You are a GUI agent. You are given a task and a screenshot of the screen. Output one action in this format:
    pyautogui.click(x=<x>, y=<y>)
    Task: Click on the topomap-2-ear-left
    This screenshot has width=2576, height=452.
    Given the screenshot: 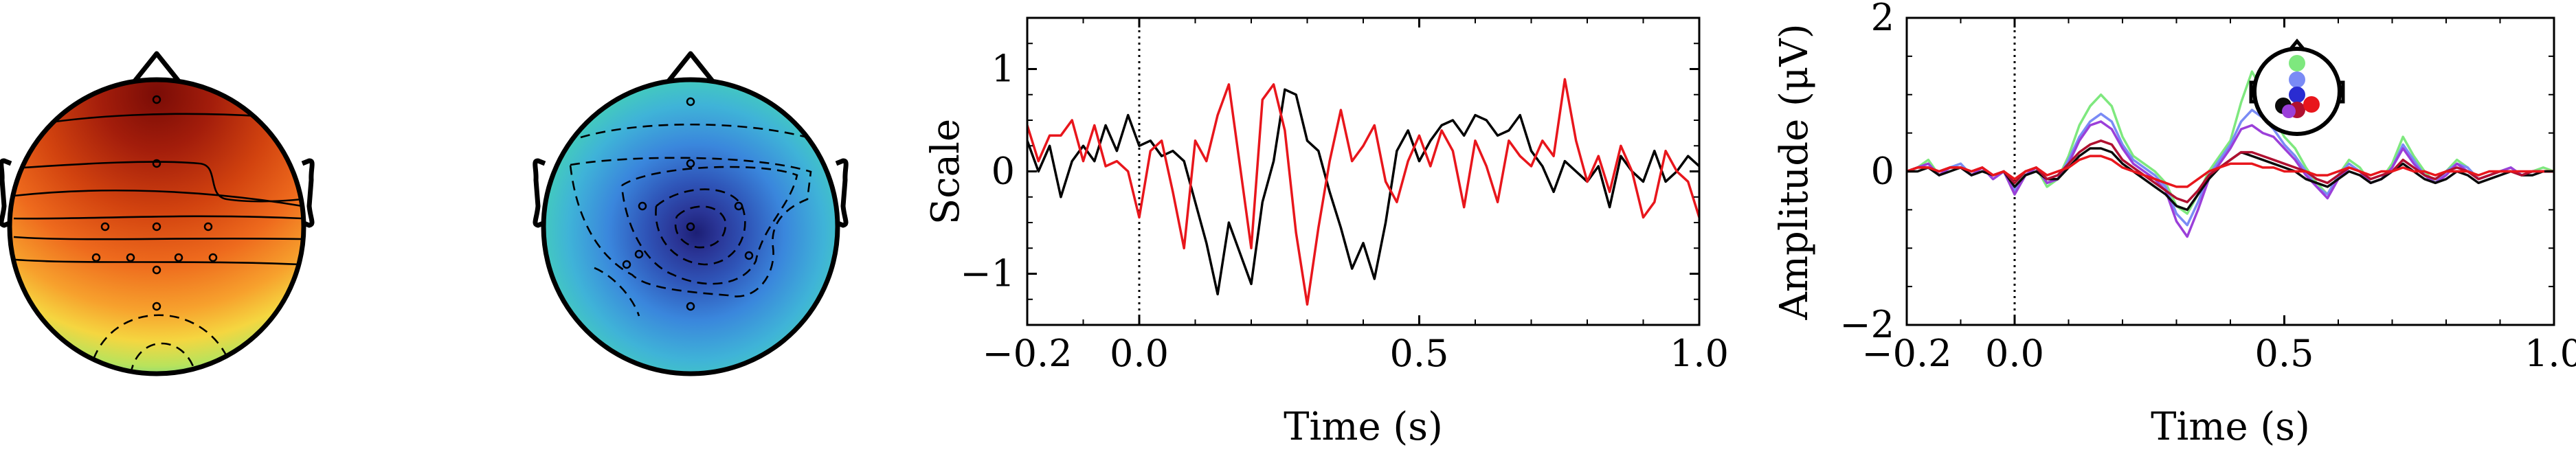 What is the action you would take?
    pyautogui.click(x=539, y=193)
    